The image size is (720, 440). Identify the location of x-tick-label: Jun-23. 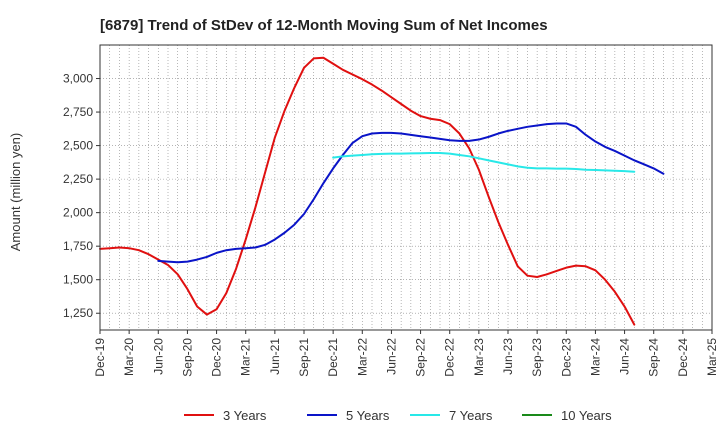
(508, 356).